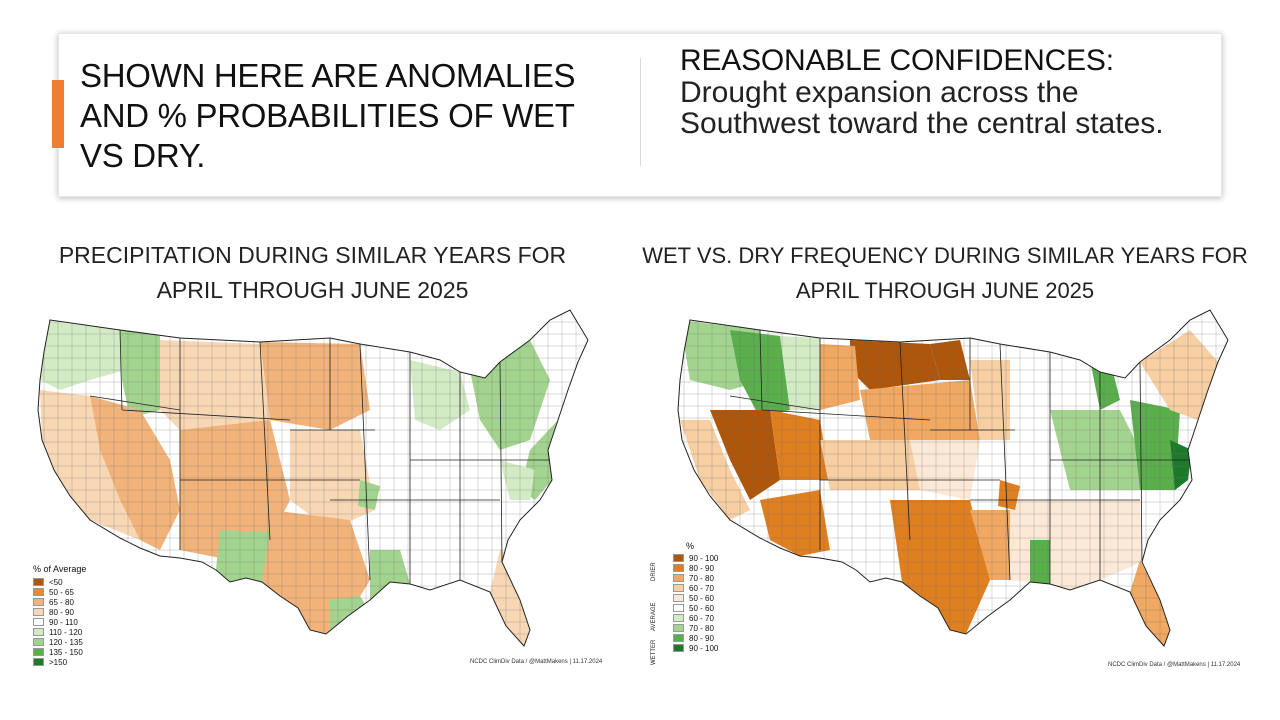 The width and height of the screenshot is (1280, 720). I want to click on left-legend-label: 50 - 65, so click(61, 592).